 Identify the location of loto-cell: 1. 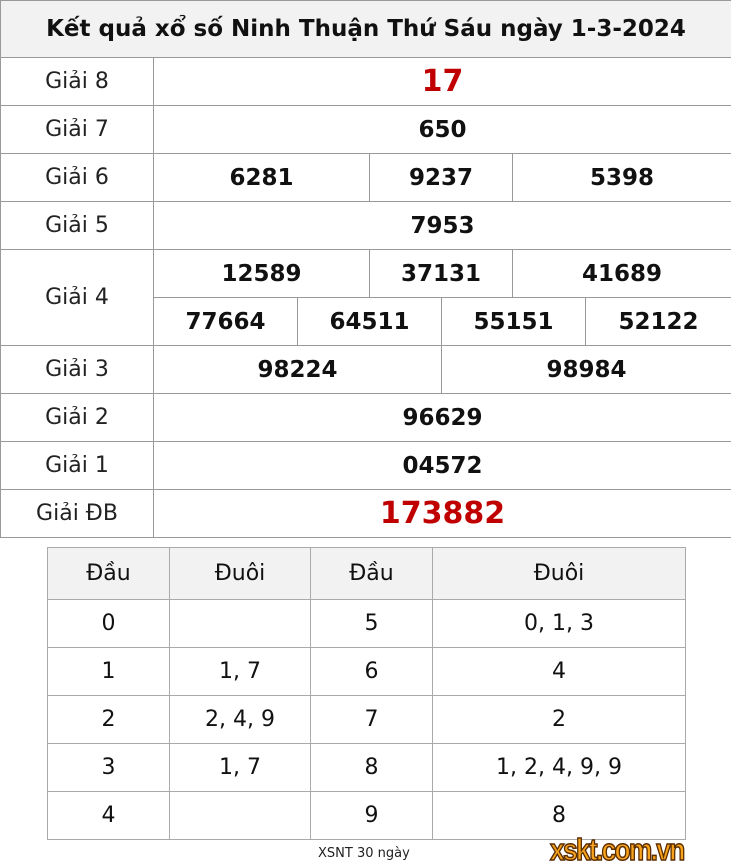
(108, 671).